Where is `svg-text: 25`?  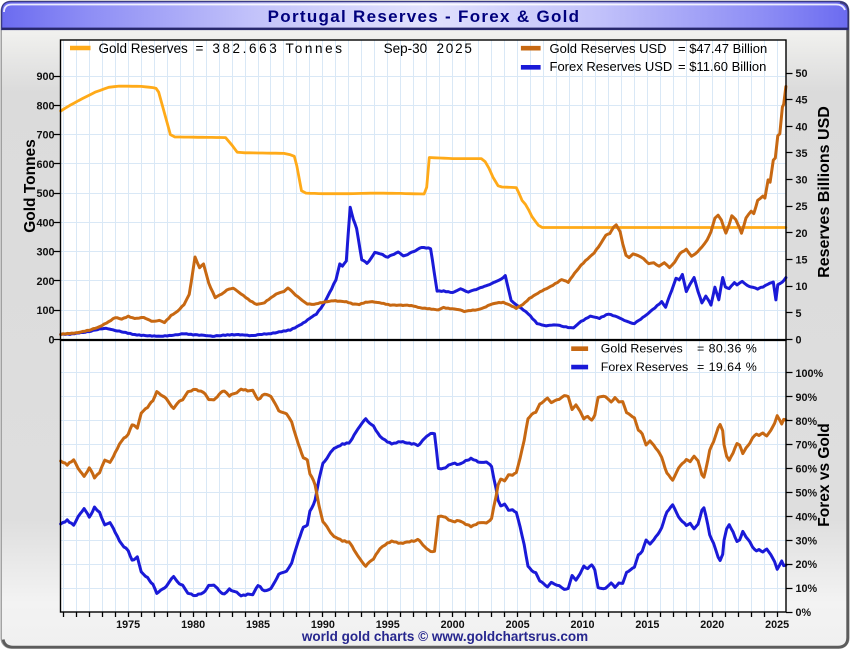 svg-text: 25 is located at coordinates (802, 207).